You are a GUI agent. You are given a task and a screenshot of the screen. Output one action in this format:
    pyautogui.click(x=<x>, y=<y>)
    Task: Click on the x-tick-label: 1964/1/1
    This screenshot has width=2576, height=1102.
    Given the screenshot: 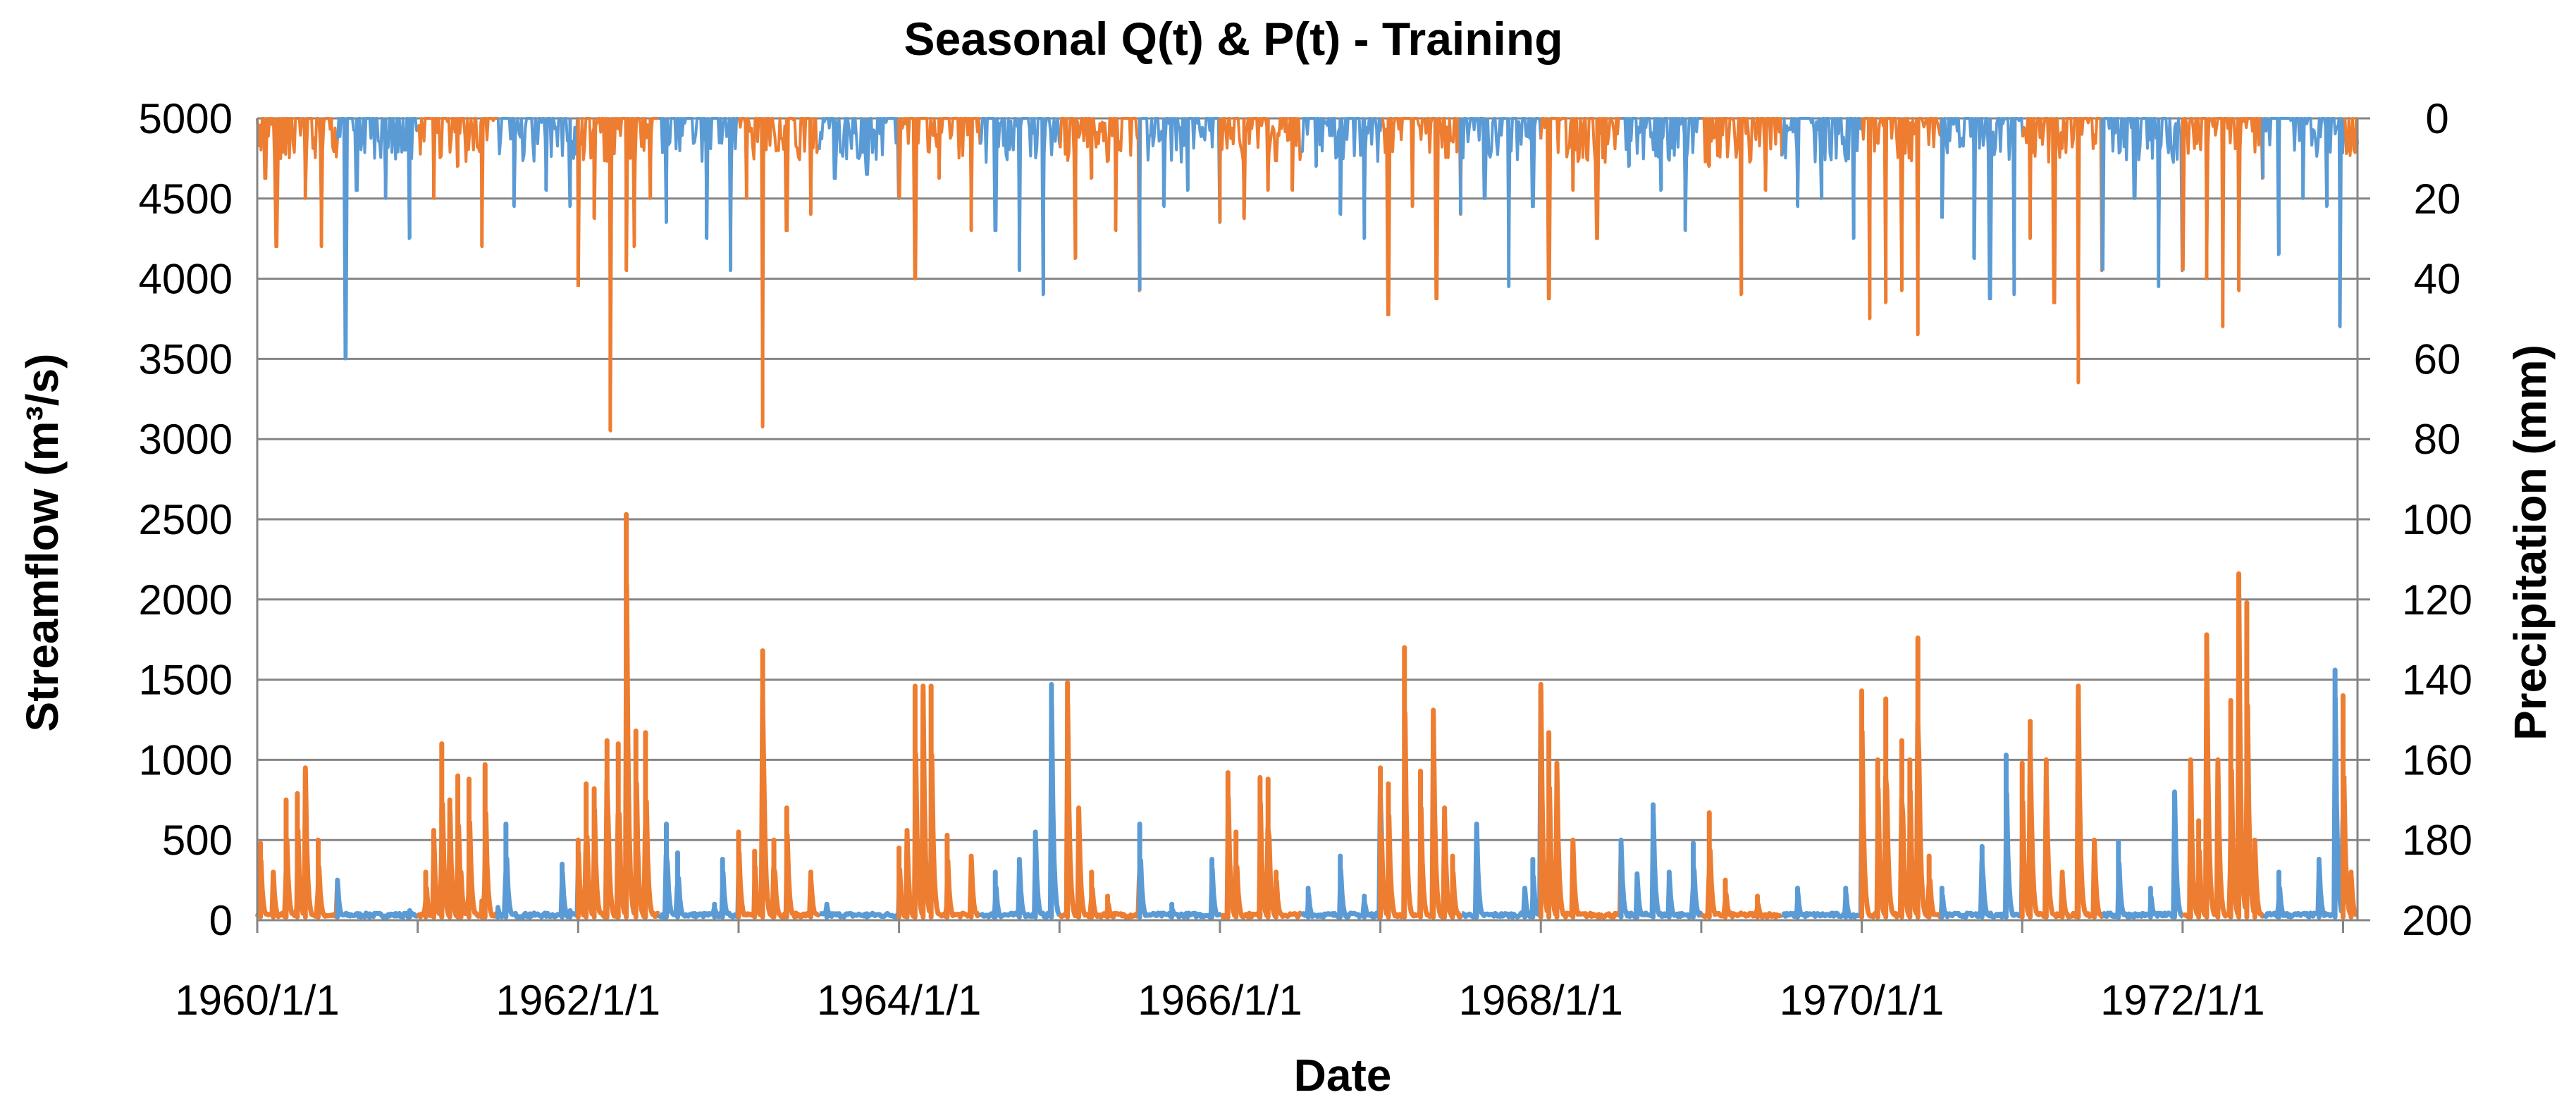 What is the action you would take?
    pyautogui.click(x=900, y=1000)
    